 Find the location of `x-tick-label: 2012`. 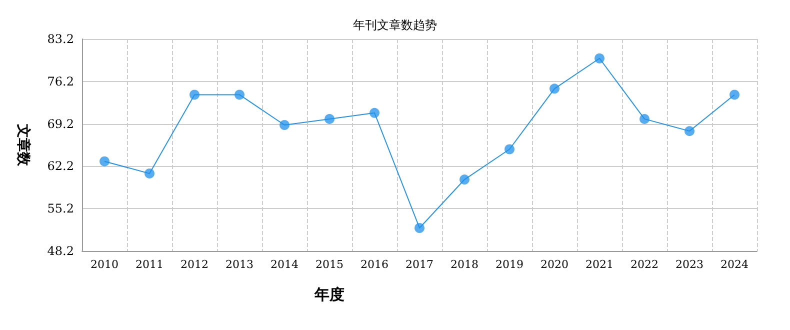

x-tick-label: 2012 is located at coordinates (194, 264).